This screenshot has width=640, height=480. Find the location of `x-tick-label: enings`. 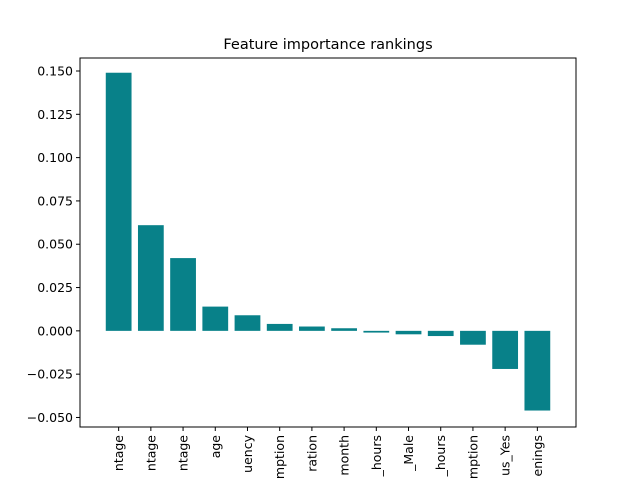

x-tick-label: enings is located at coordinates (537, 455).